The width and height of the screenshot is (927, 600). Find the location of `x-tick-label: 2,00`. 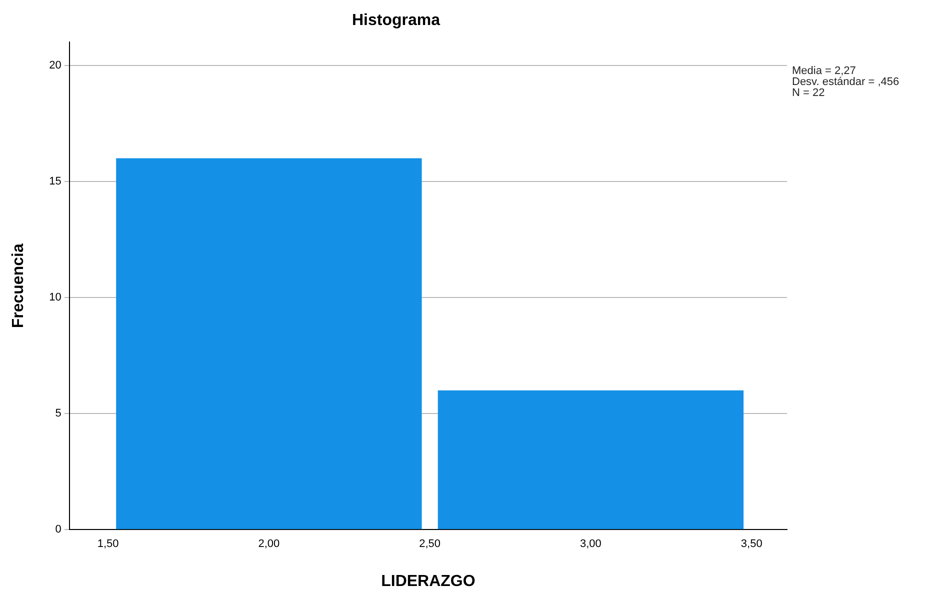

x-tick-label: 2,00 is located at coordinates (269, 544).